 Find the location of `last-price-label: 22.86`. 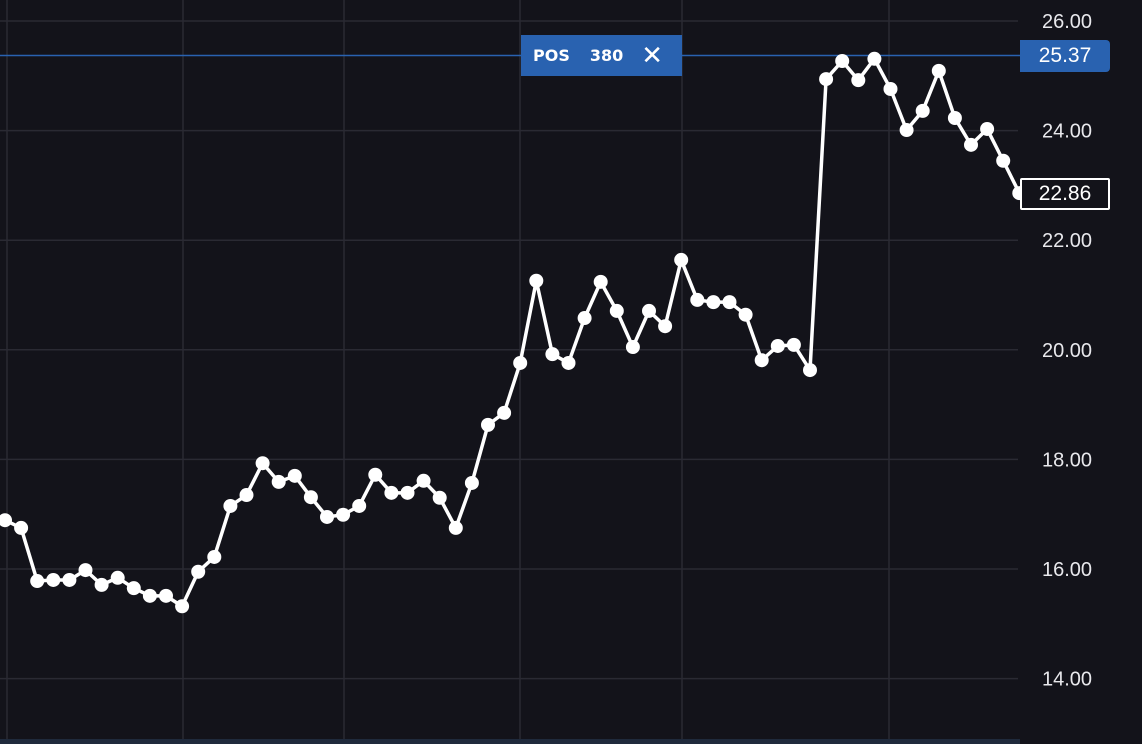

last-price-label: 22.86 is located at coordinates (1065, 194).